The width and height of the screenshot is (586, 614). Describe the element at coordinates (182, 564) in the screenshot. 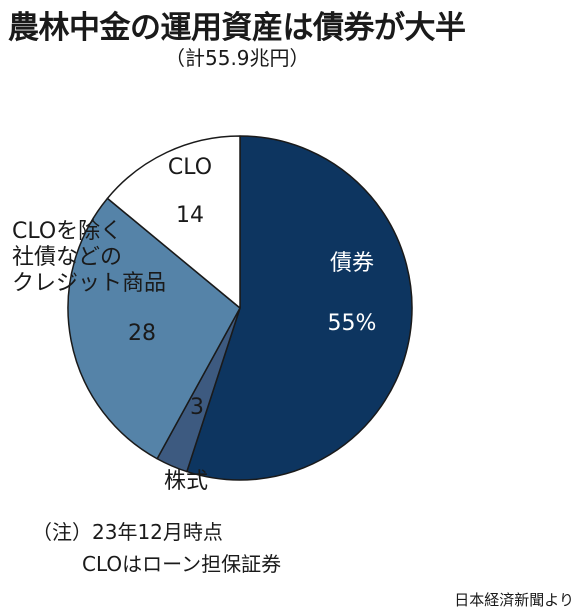

I see `note-clo-definition: CLOはローン担保証券` at that location.